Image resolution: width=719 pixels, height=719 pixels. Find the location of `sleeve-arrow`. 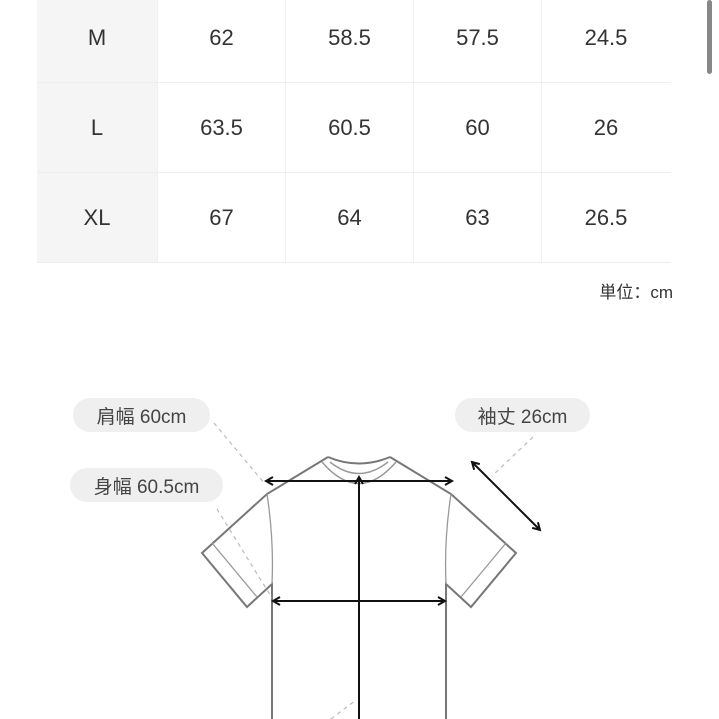

sleeve-arrow is located at coordinates (506, 496).